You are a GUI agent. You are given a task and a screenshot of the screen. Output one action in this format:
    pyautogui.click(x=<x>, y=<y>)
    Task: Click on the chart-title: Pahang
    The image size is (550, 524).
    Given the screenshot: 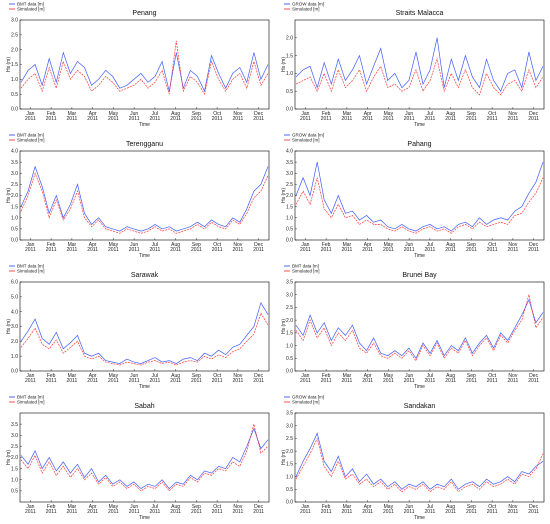 What is the action you would take?
    pyautogui.click(x=419, y=144)
    